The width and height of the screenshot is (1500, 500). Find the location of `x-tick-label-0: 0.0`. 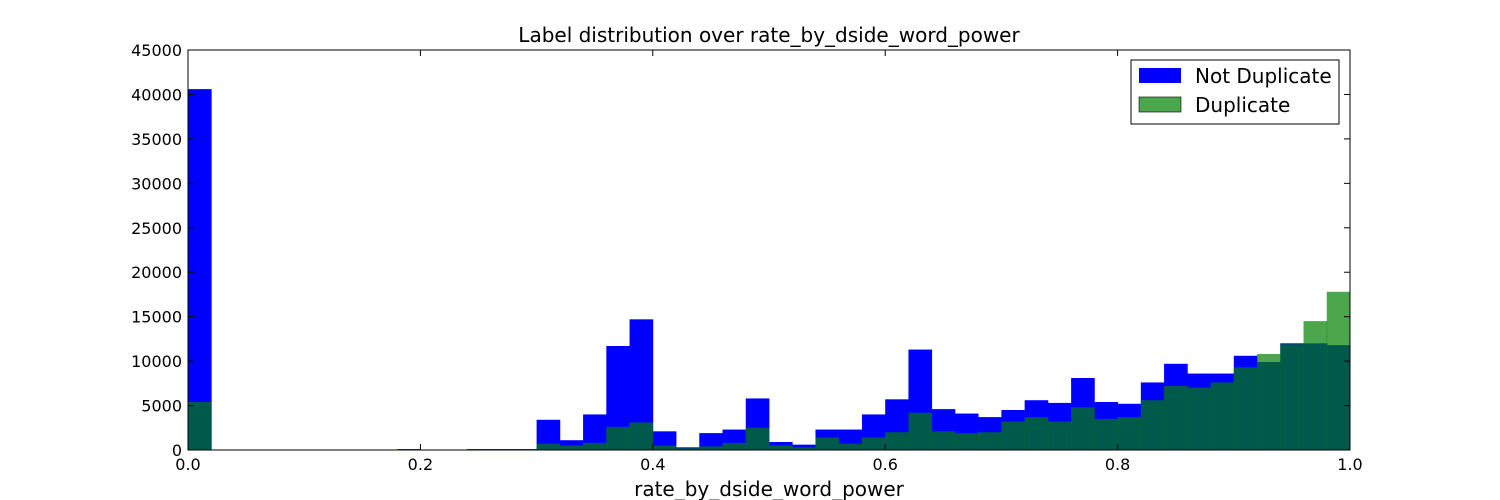

x-tick-label-0: 0.0 is located at coordinates (187, 464).